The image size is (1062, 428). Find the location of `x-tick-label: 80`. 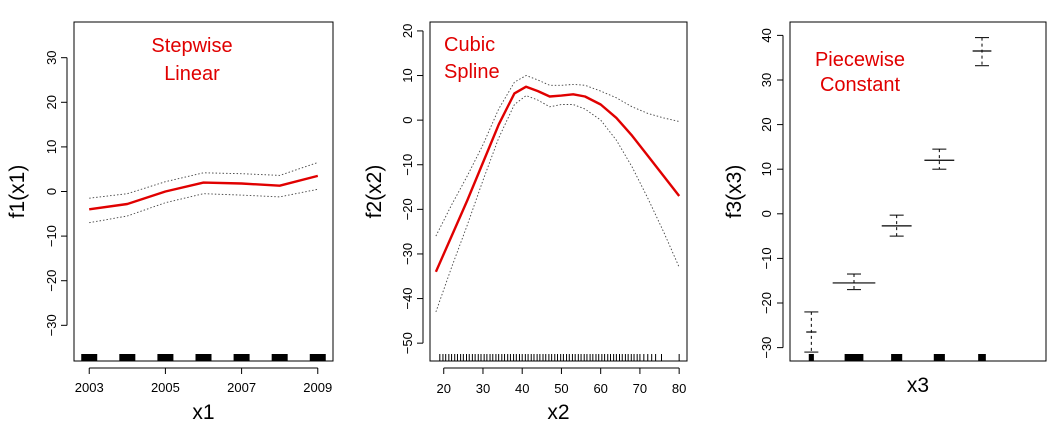

x-tick-label: 80 is located at coordinates (679, 388).